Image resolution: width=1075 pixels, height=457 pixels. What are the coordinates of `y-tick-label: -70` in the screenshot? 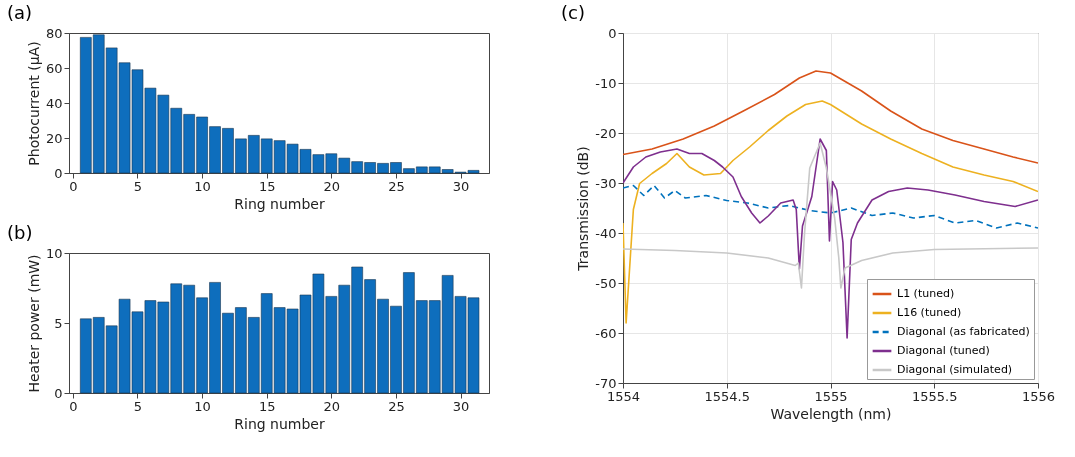 It's located at (606, 383).